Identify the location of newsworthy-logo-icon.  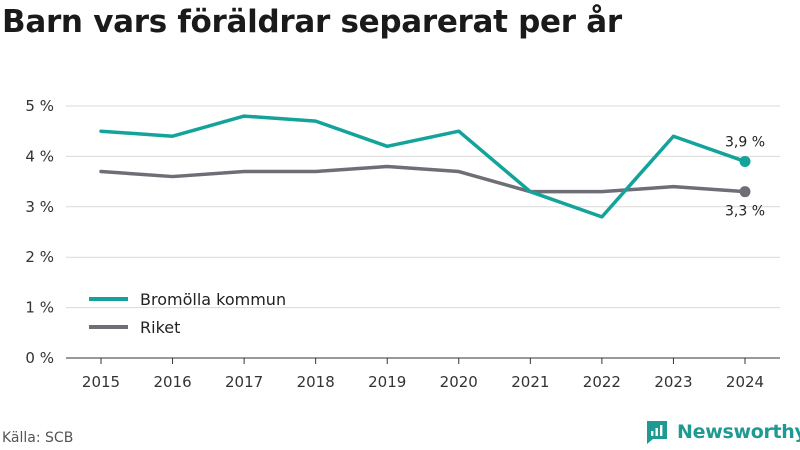
(657, 432).